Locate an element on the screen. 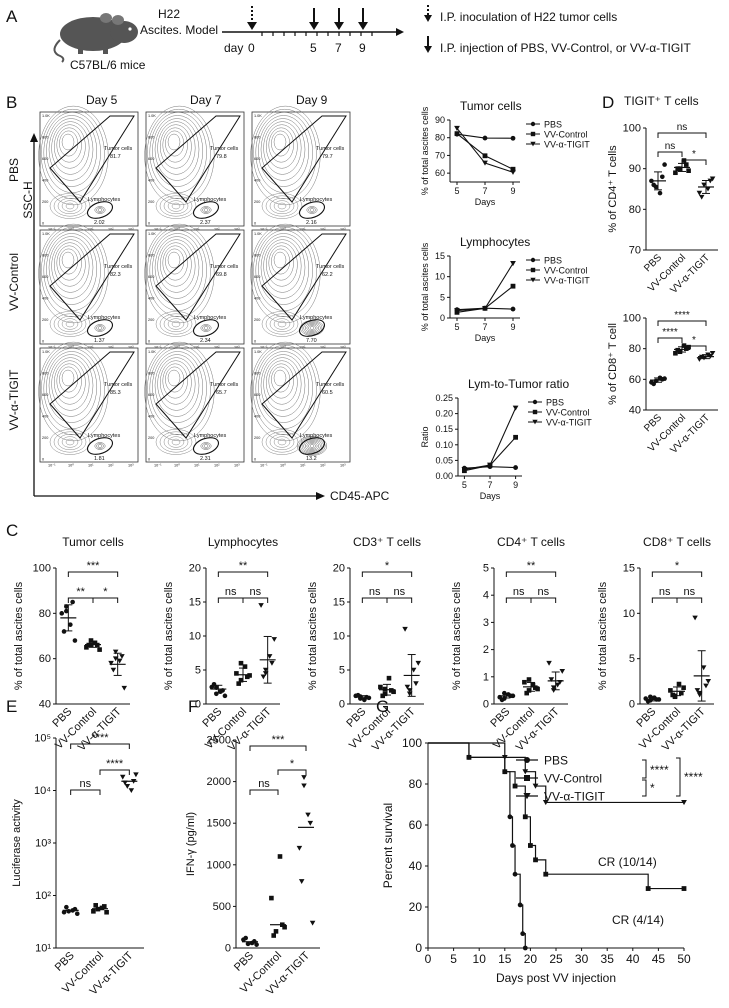  facs-tumor-gate is located at coordinates (304, 277).